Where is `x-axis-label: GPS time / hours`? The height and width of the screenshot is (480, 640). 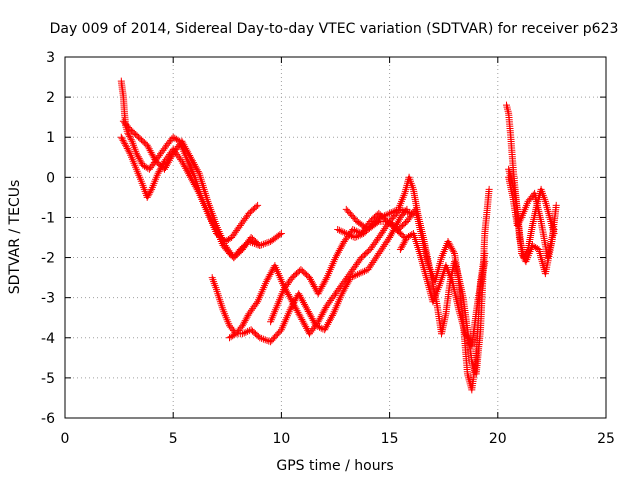
x-axis-label: GPS time / hours is located at coordinates (334, 466).